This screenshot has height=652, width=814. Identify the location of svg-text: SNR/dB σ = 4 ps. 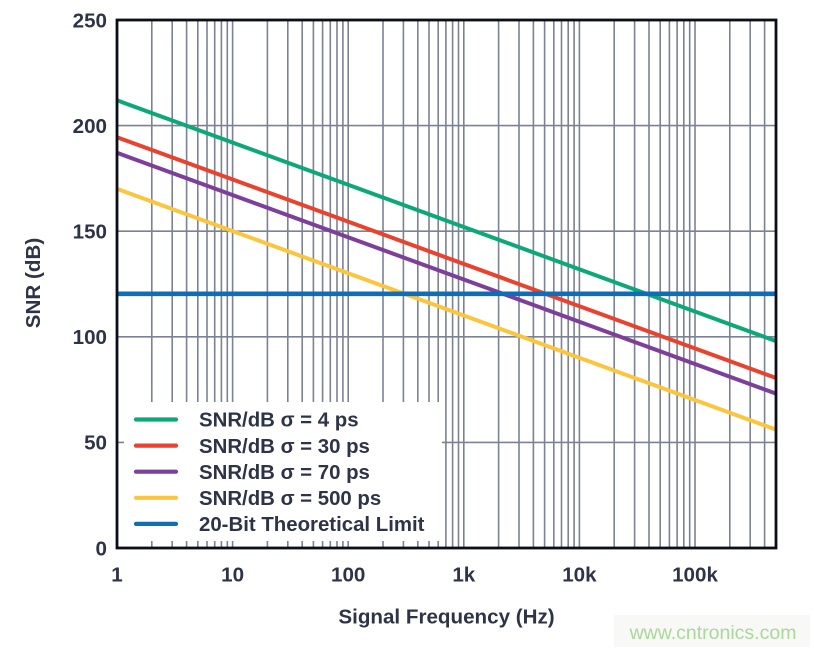
(279, 421).